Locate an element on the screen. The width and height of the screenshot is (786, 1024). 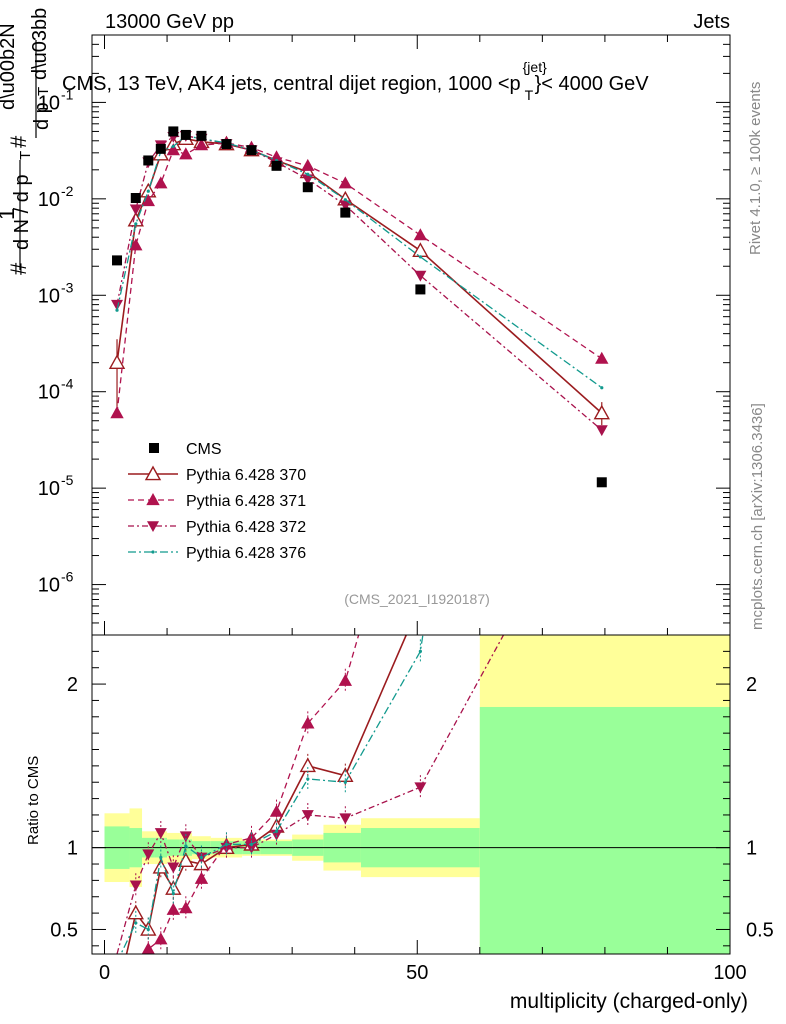
legend-label: Pythia 6.428 372 is located at coordinates (246, 527).